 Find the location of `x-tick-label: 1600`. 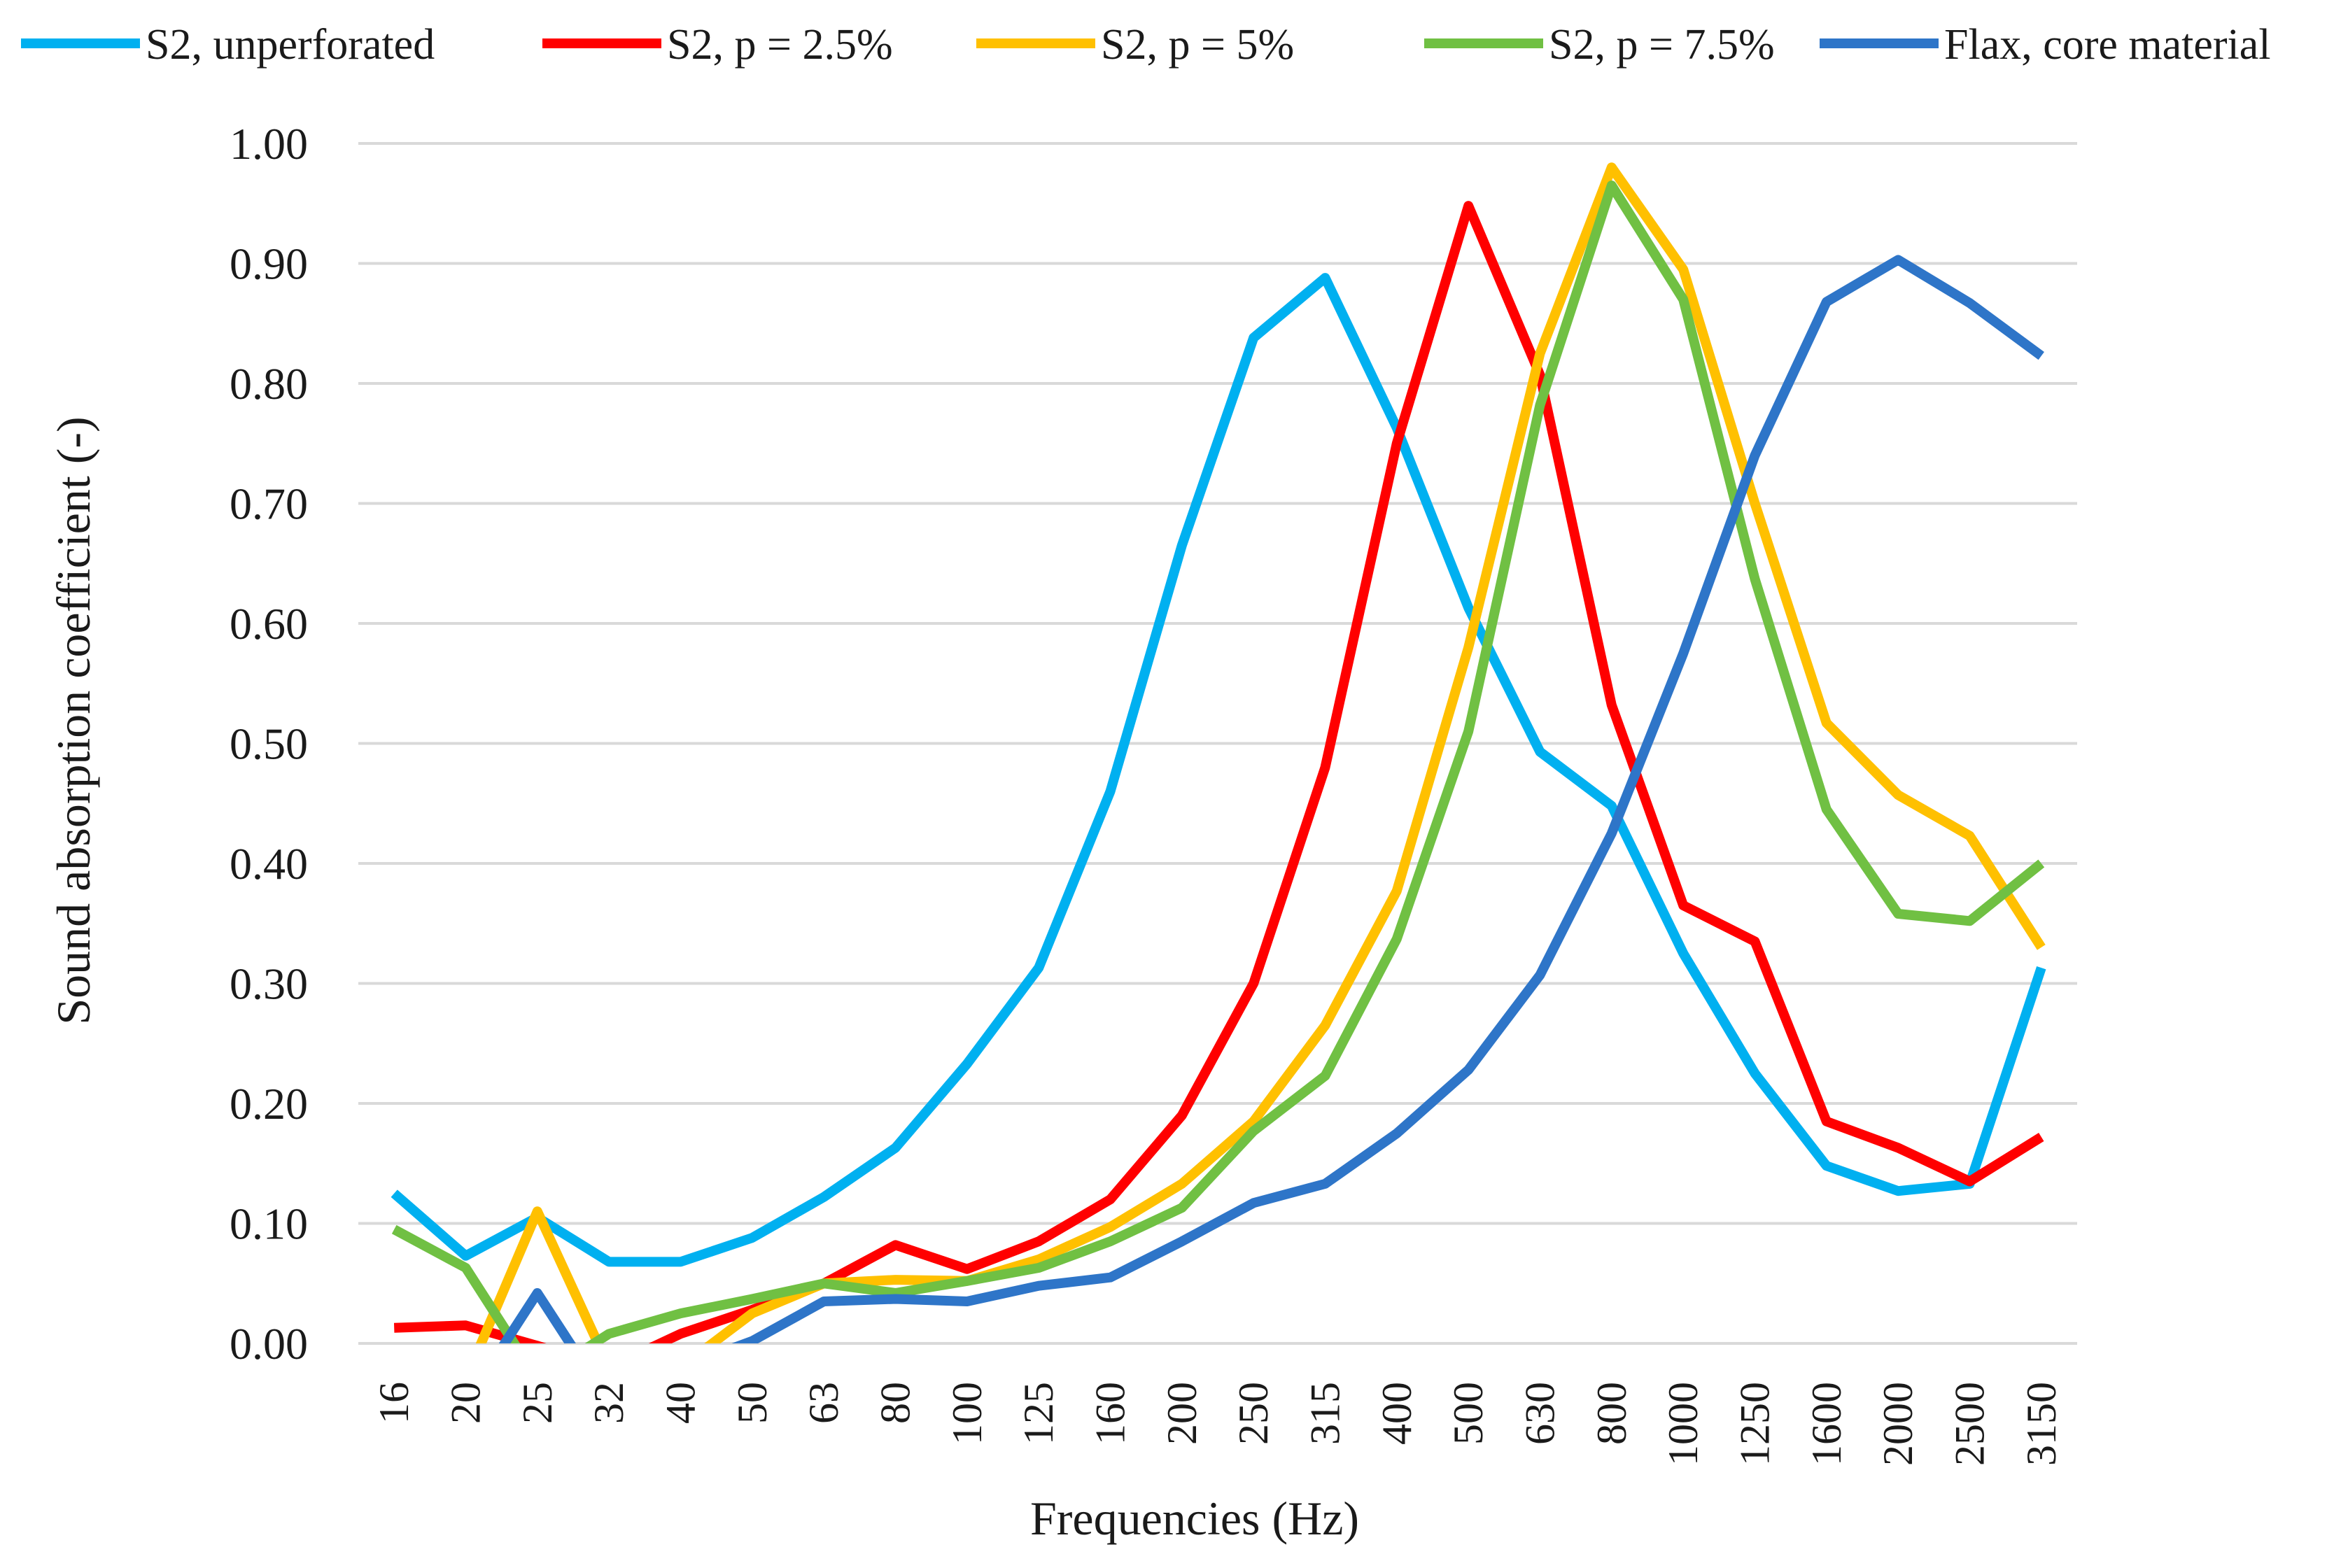

x-tick-label: 1600 is located at coordinates (1827, 1424).